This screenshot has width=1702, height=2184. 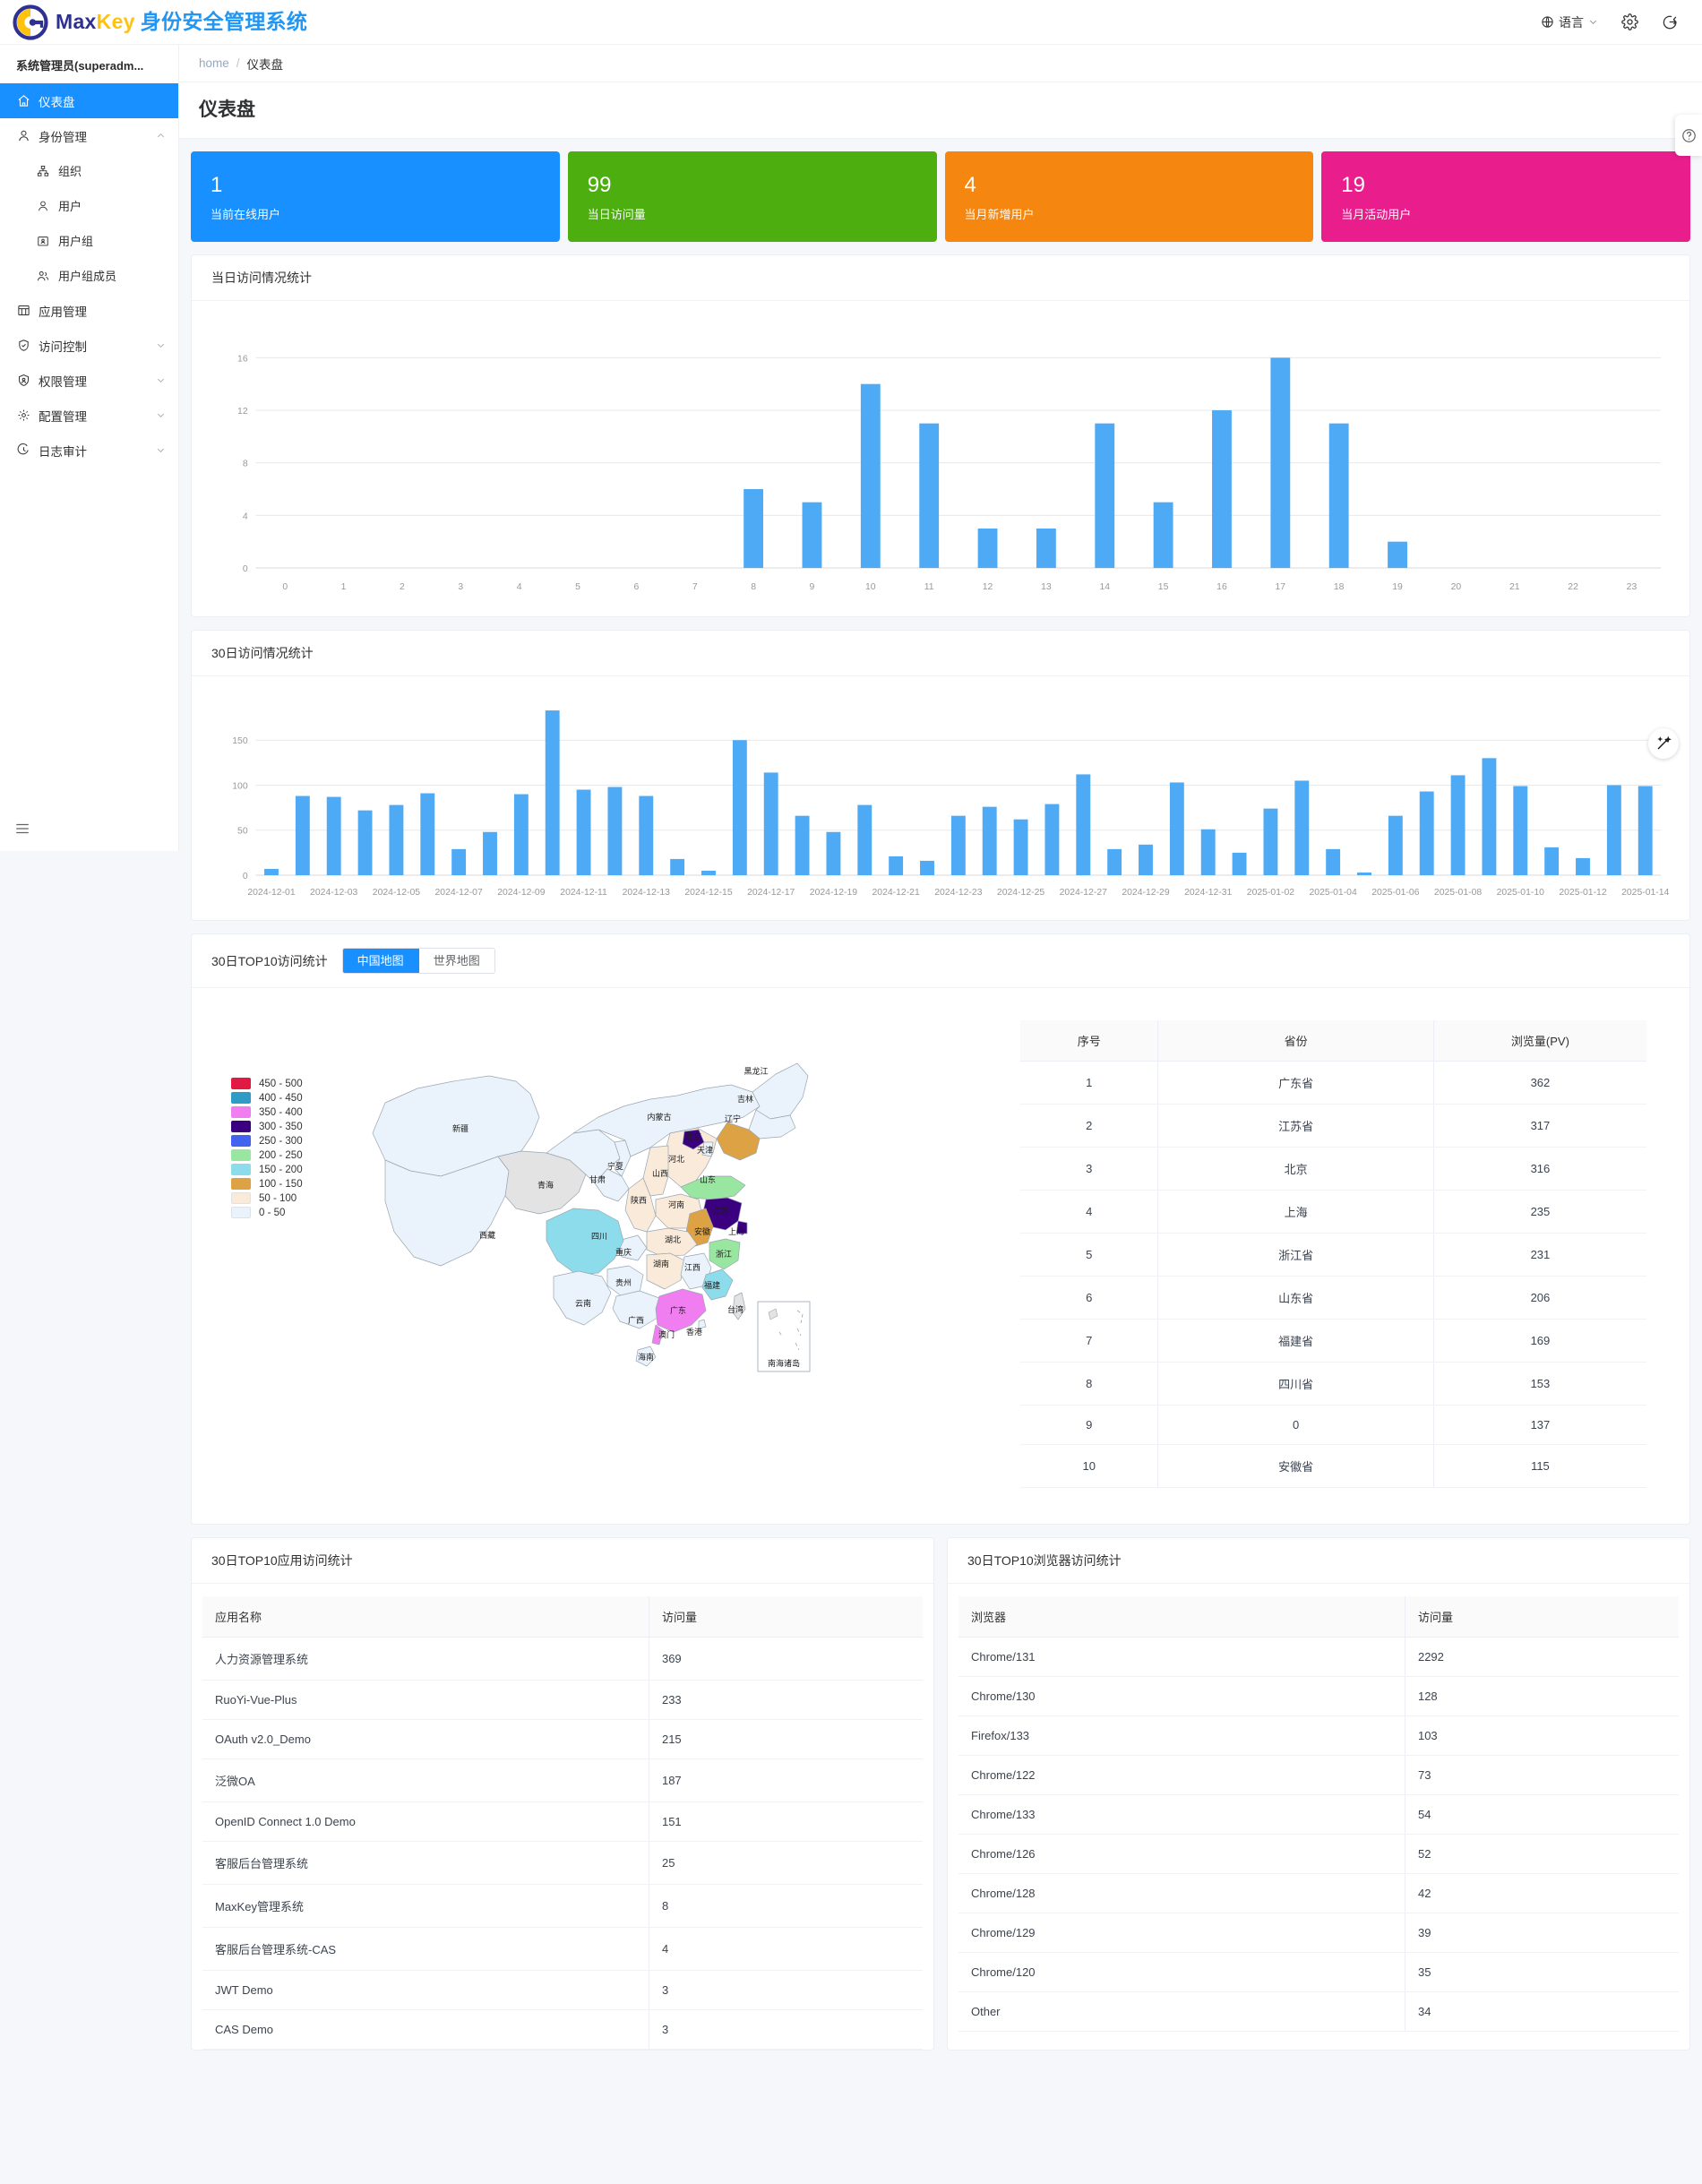 What do you see at coordinates (563, 1780) in the screenshot?
I see `table-row: 泛微OA 187` at bounding box center [563, 1780].